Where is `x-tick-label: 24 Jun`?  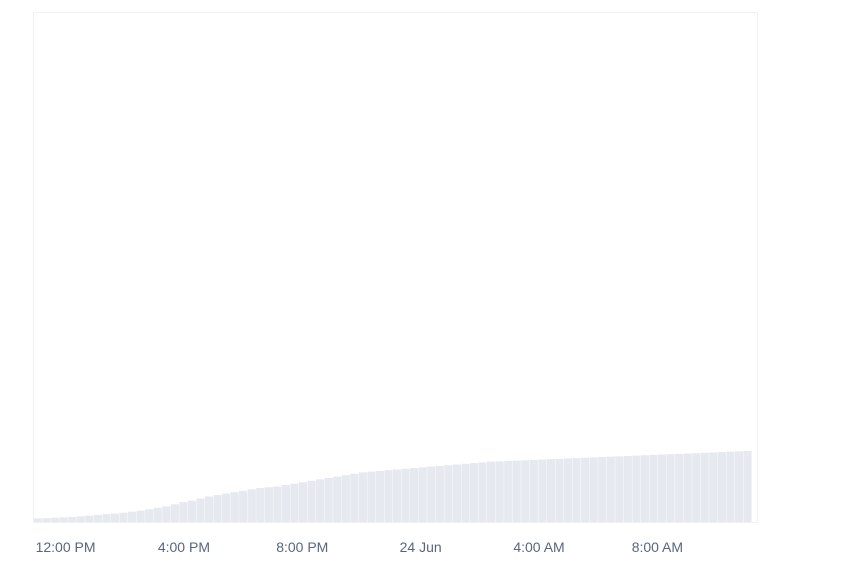
x-tick-label: 24 Jun is located at coordinates (421, 547).